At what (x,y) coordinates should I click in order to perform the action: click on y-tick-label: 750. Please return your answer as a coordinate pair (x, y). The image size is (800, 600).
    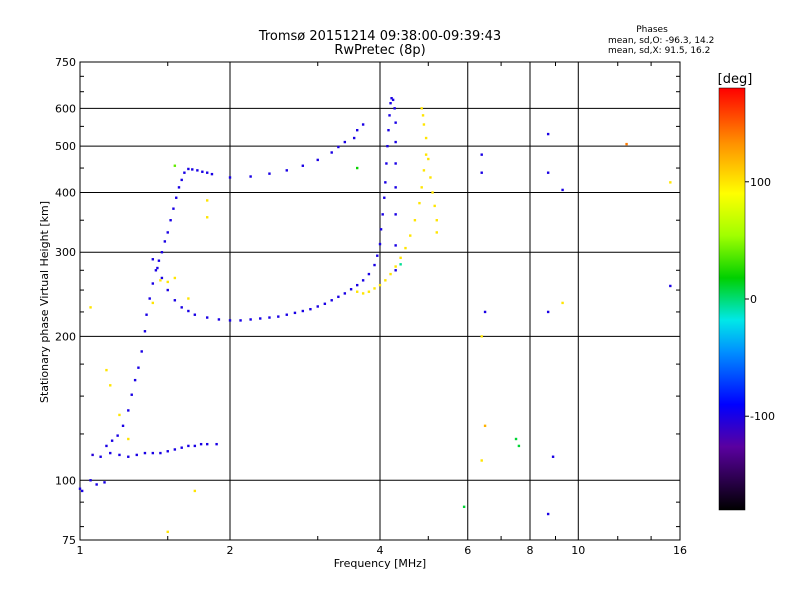
    Looking at the image, I should click on (65, 62).